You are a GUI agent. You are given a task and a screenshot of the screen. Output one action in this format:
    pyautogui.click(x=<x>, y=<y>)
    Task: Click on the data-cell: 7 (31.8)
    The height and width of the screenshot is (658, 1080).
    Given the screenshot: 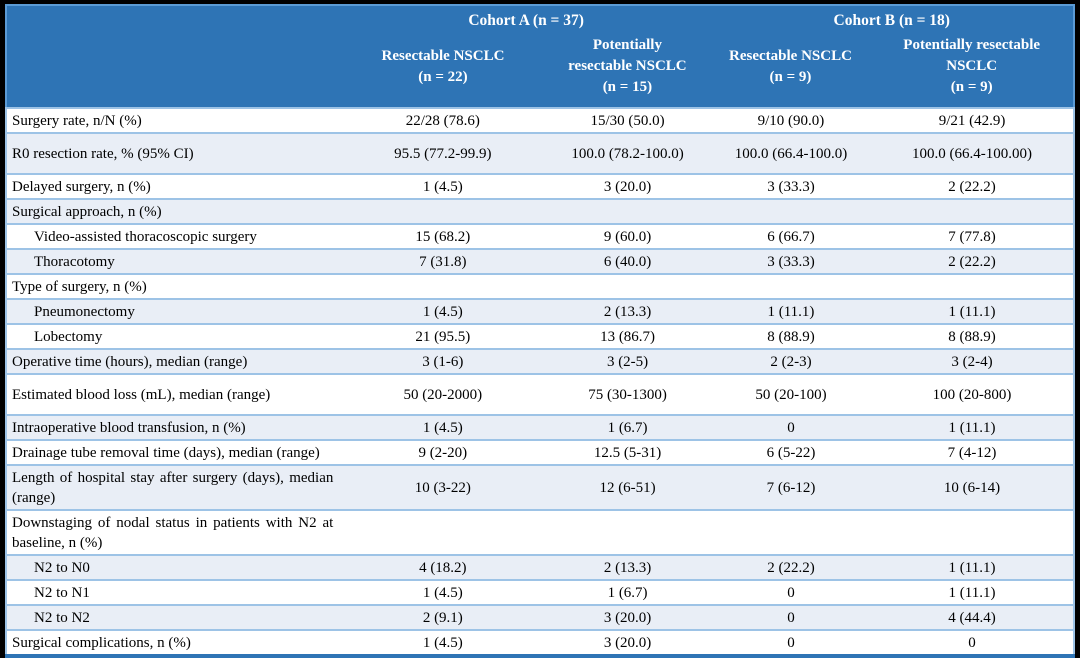 What is the action you would take?
    pyautogui.click(x=443, y=261)
    